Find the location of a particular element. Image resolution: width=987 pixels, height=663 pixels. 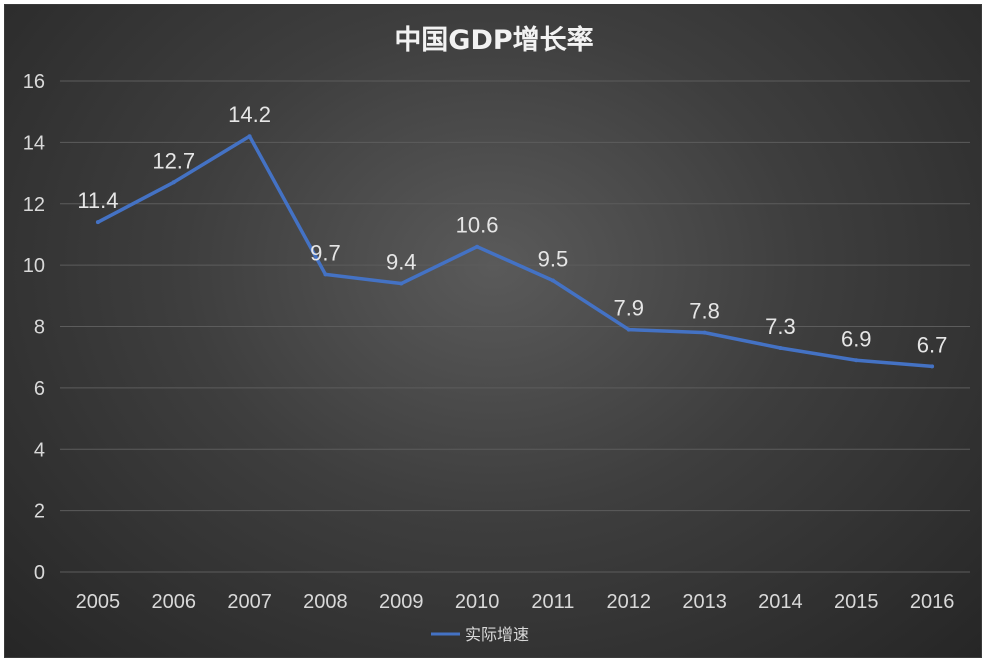

data-label: 7.8 is located at coordinates (704, 311).